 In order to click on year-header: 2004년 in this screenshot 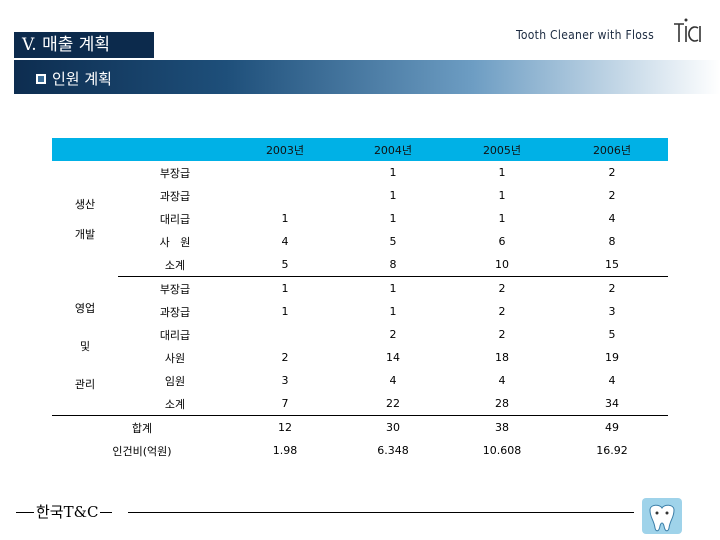, I will do `click(393, 149)`.